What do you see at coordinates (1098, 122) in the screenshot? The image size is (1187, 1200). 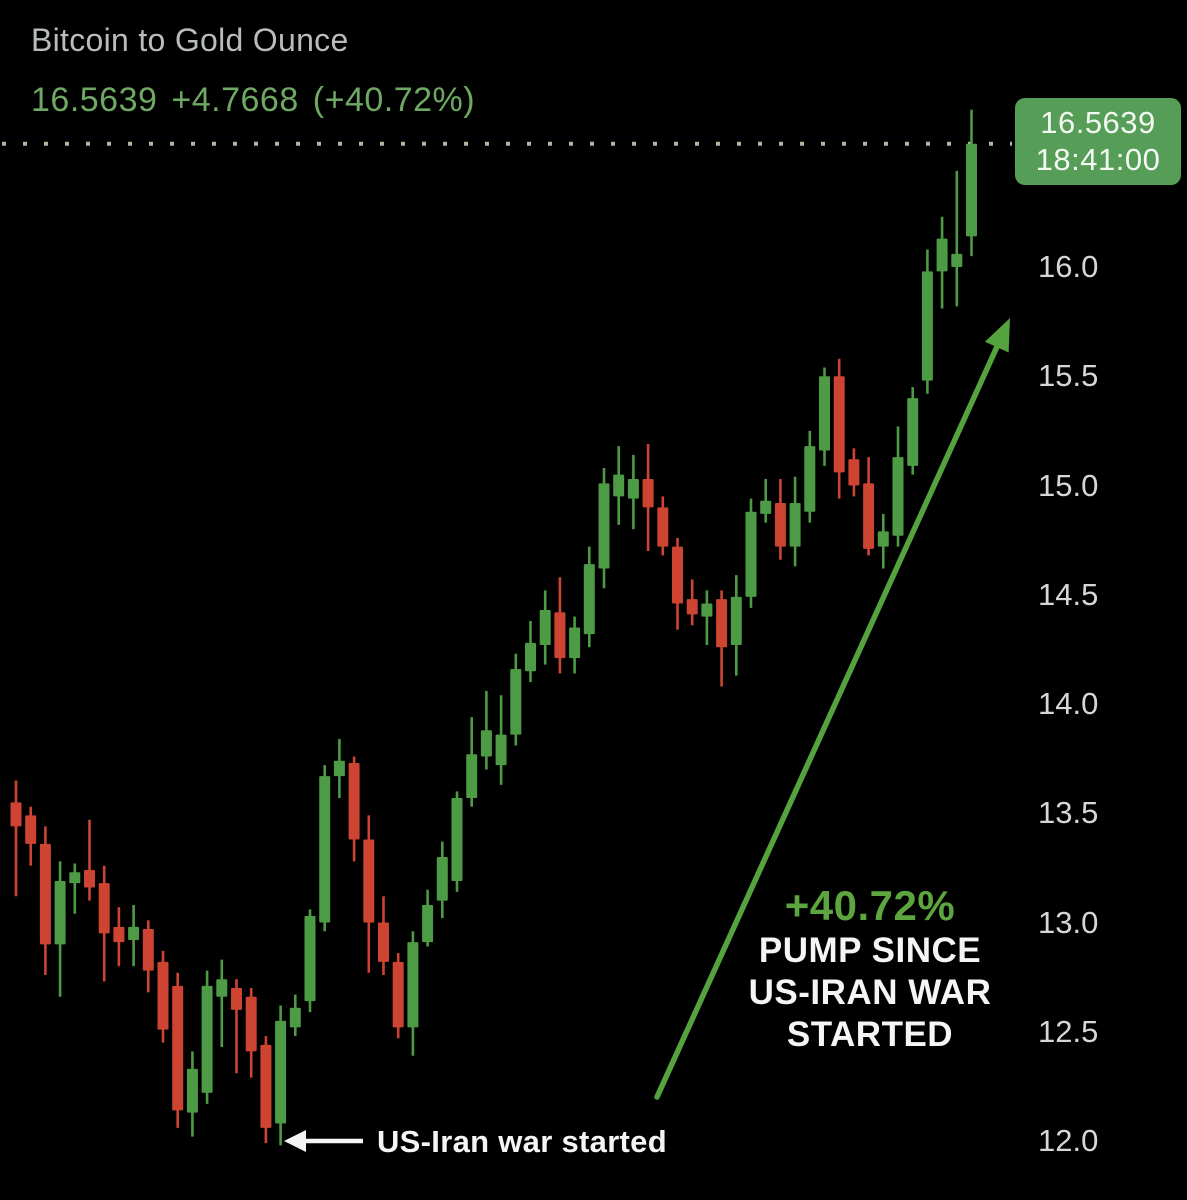 I see `badge-price: 16.5639` at bounding box center [1098, 122].